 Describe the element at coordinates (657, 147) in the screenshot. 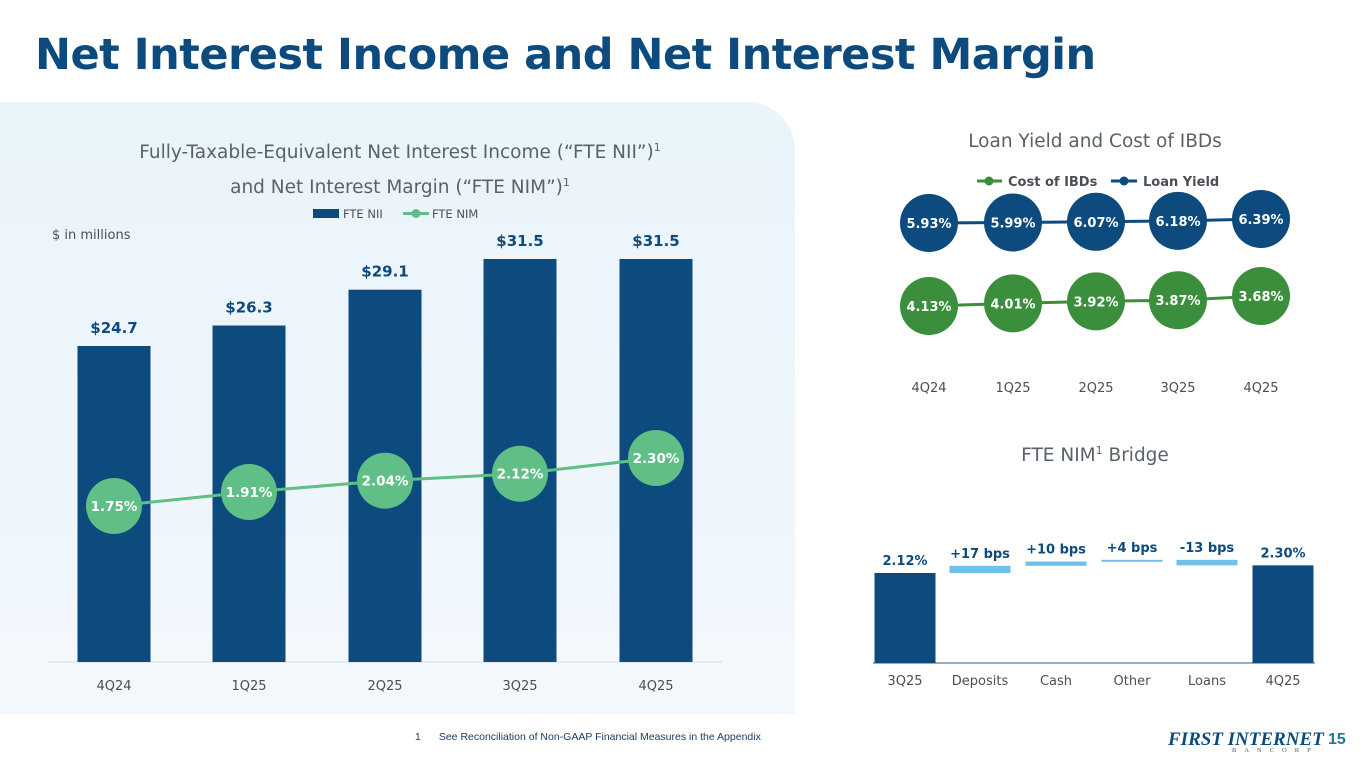

I see `nii-title-marker1: 1` at that location.